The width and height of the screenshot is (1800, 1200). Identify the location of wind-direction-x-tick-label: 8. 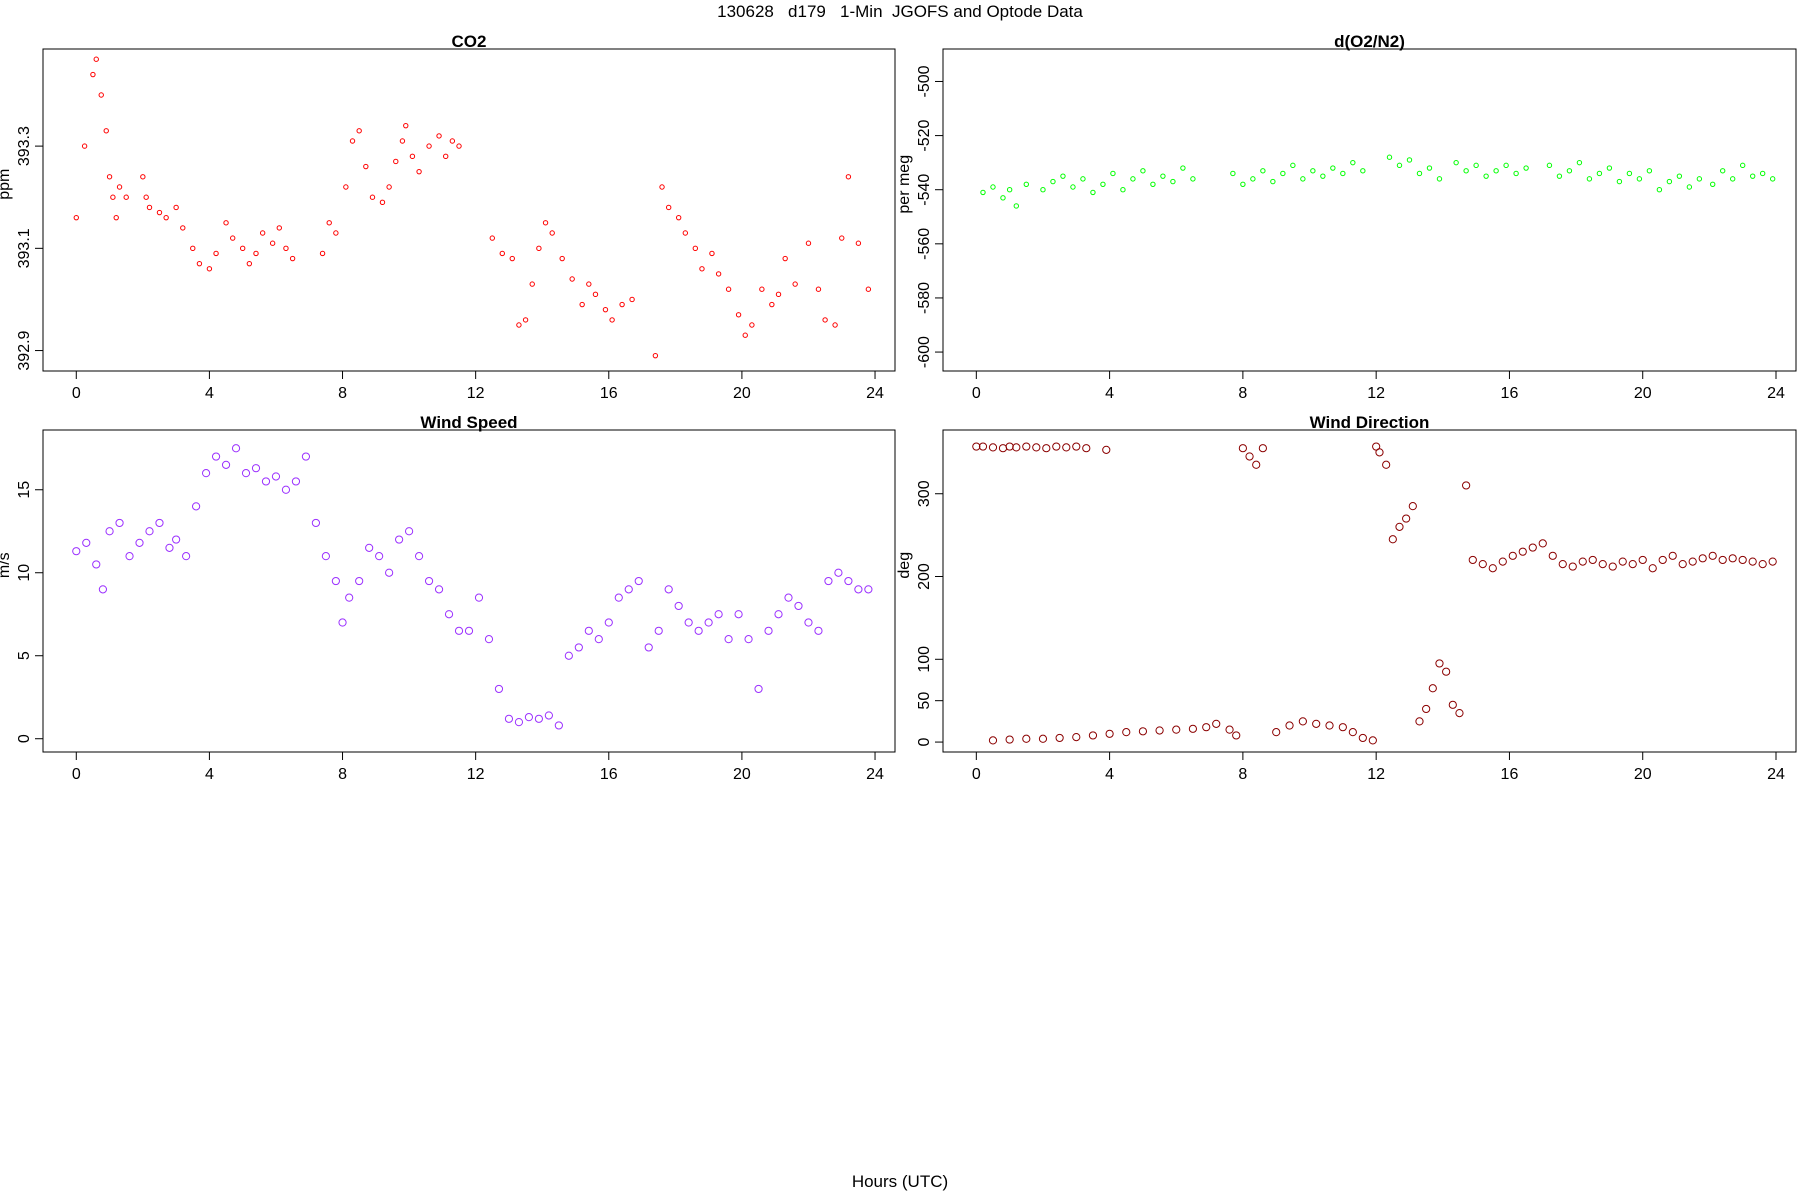
(1242, 774).